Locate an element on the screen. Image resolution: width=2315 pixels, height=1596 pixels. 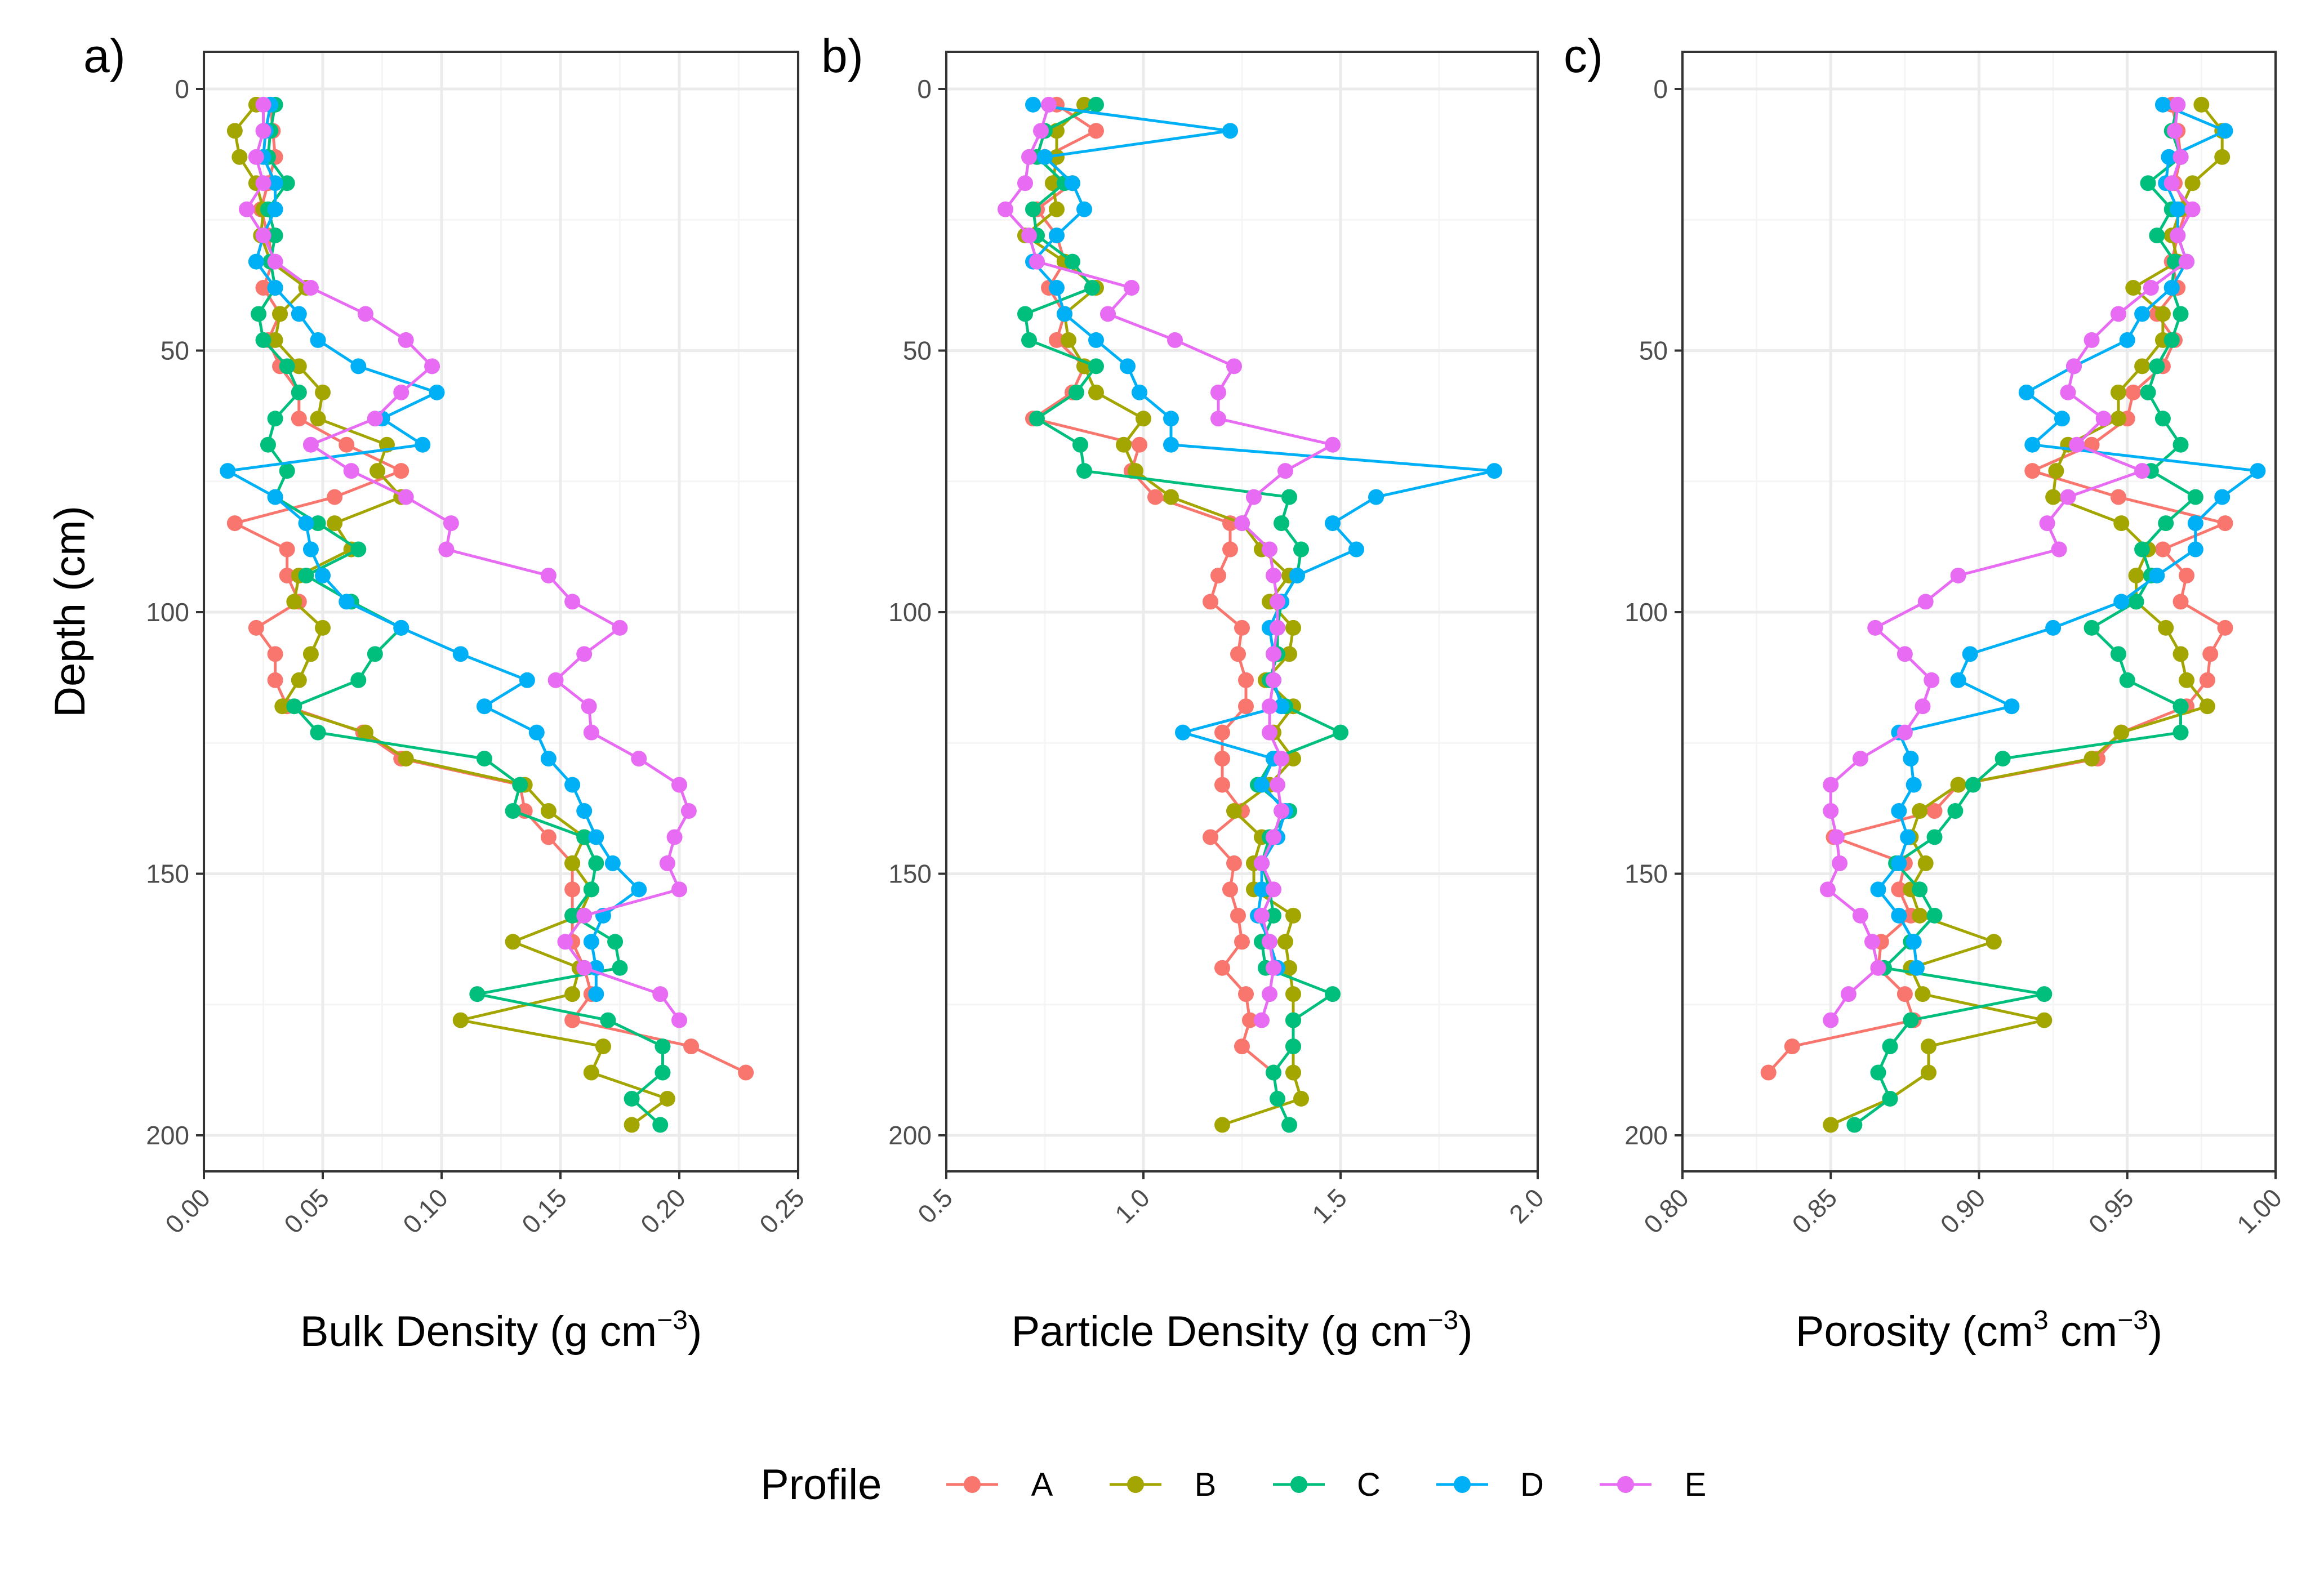
legend-label: B is located at coordinates (1206, 1485).